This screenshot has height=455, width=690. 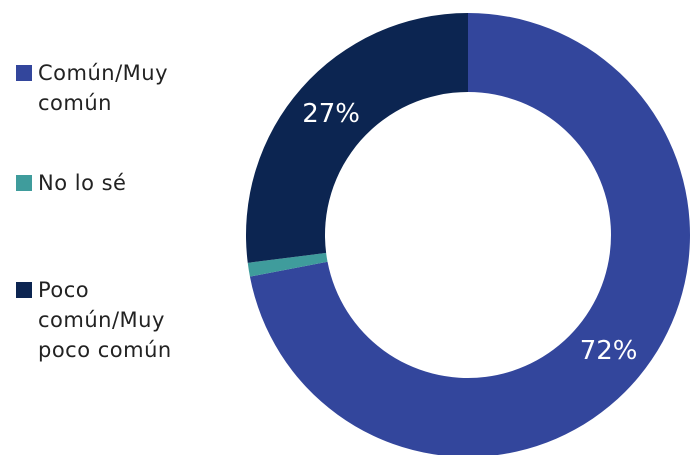 What do you see at coordinates (103, 88) in the screenshot?
I see `legend-label: Común/Muy común` at bounding box center [103, 88].